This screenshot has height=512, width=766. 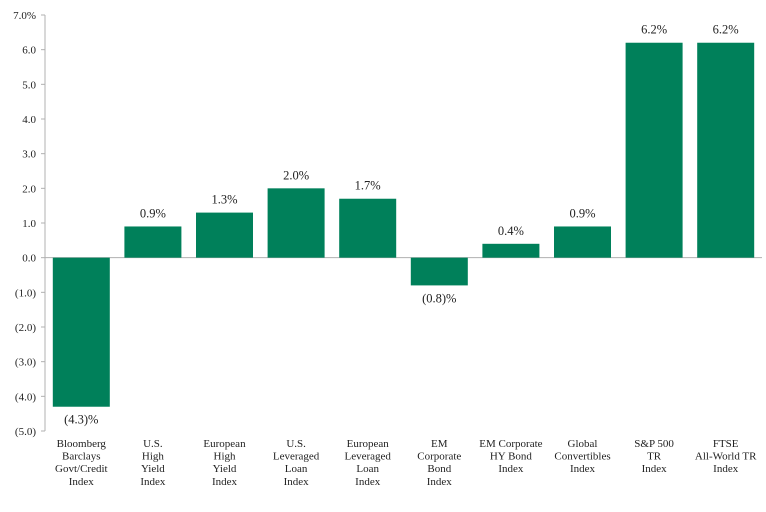 What do you see at coordinates (439, 298) in the screenshot?
I see `data-label: (0.8)%` at bounding box center [439, 298].